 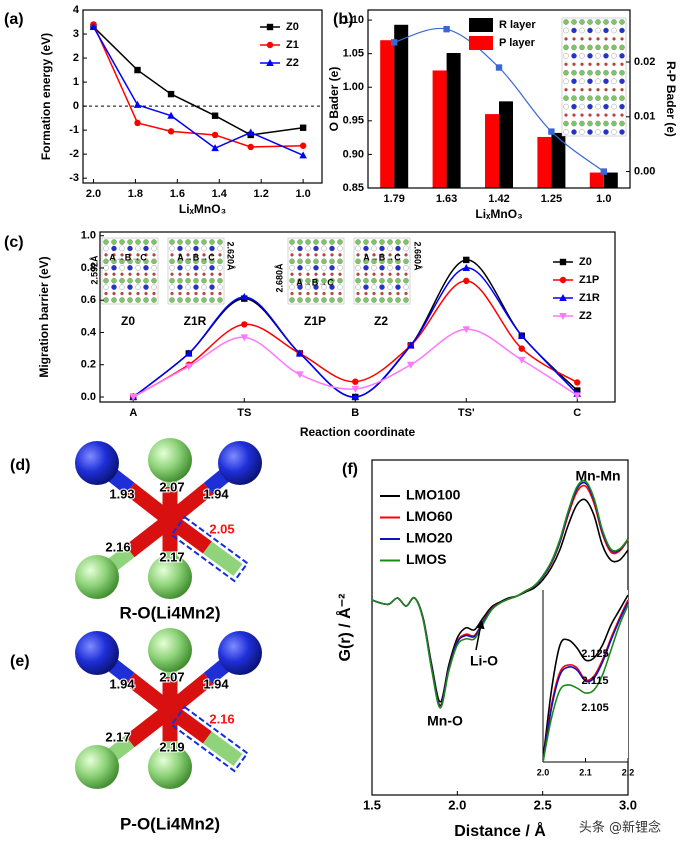 What do you see at coordinates (445, 721) in the screenshot?
I see `annotation: Mn-O` at bounding box center [445, 721].